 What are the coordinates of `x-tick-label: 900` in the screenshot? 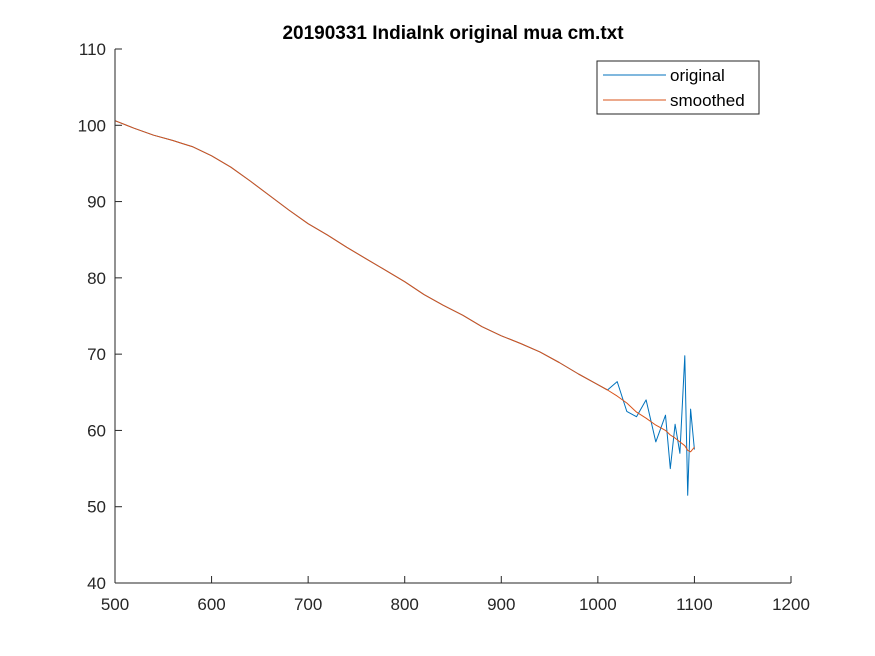 It's located at (501, 604).